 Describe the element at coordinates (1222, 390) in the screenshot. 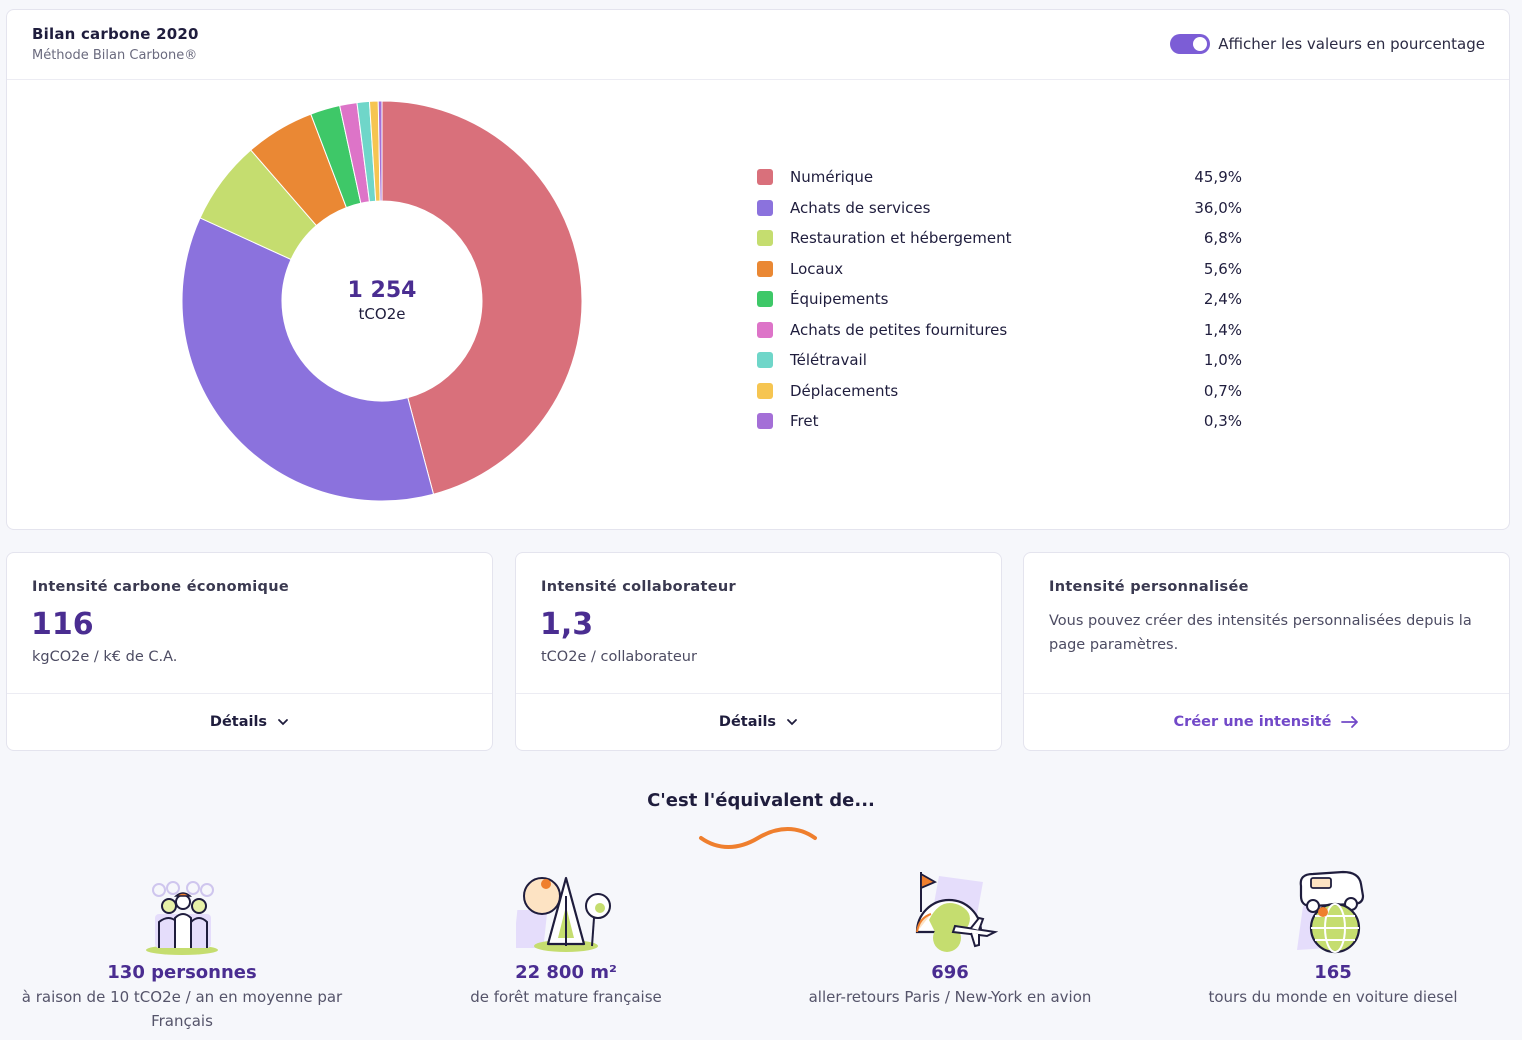

I see `legend-value: 0,7%` at that location.